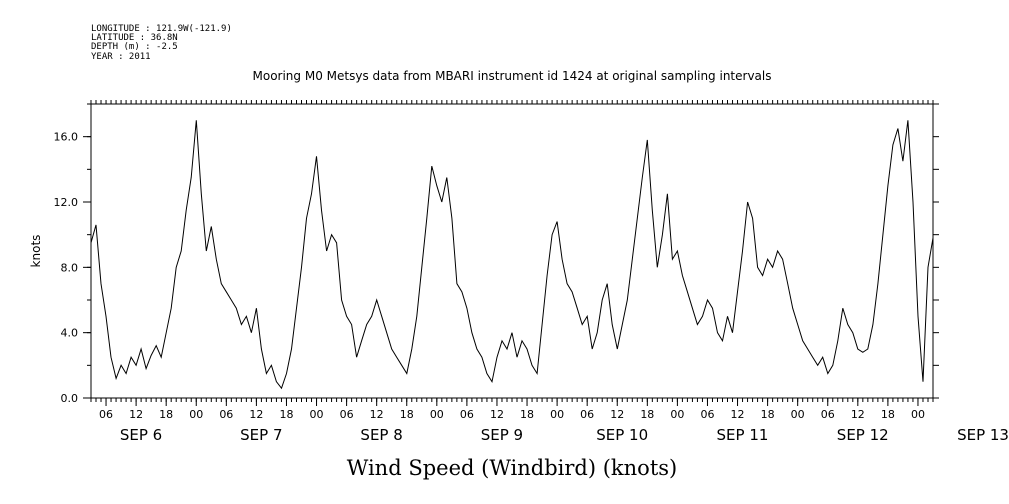  Describe the element at coordinates (512, 102) in the screenshot. I see `top-minor-ticks` at that location.